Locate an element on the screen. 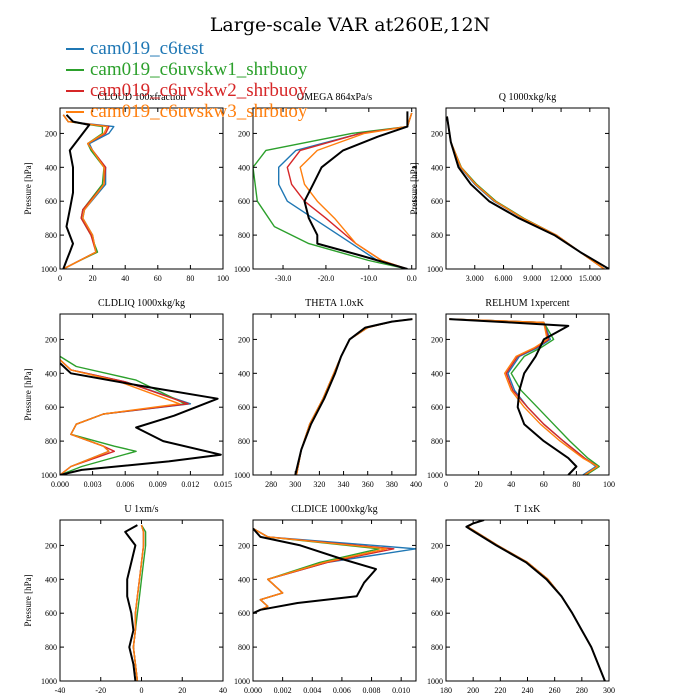  x-tick-label: 0.004 is located at coordinates (312, 690).